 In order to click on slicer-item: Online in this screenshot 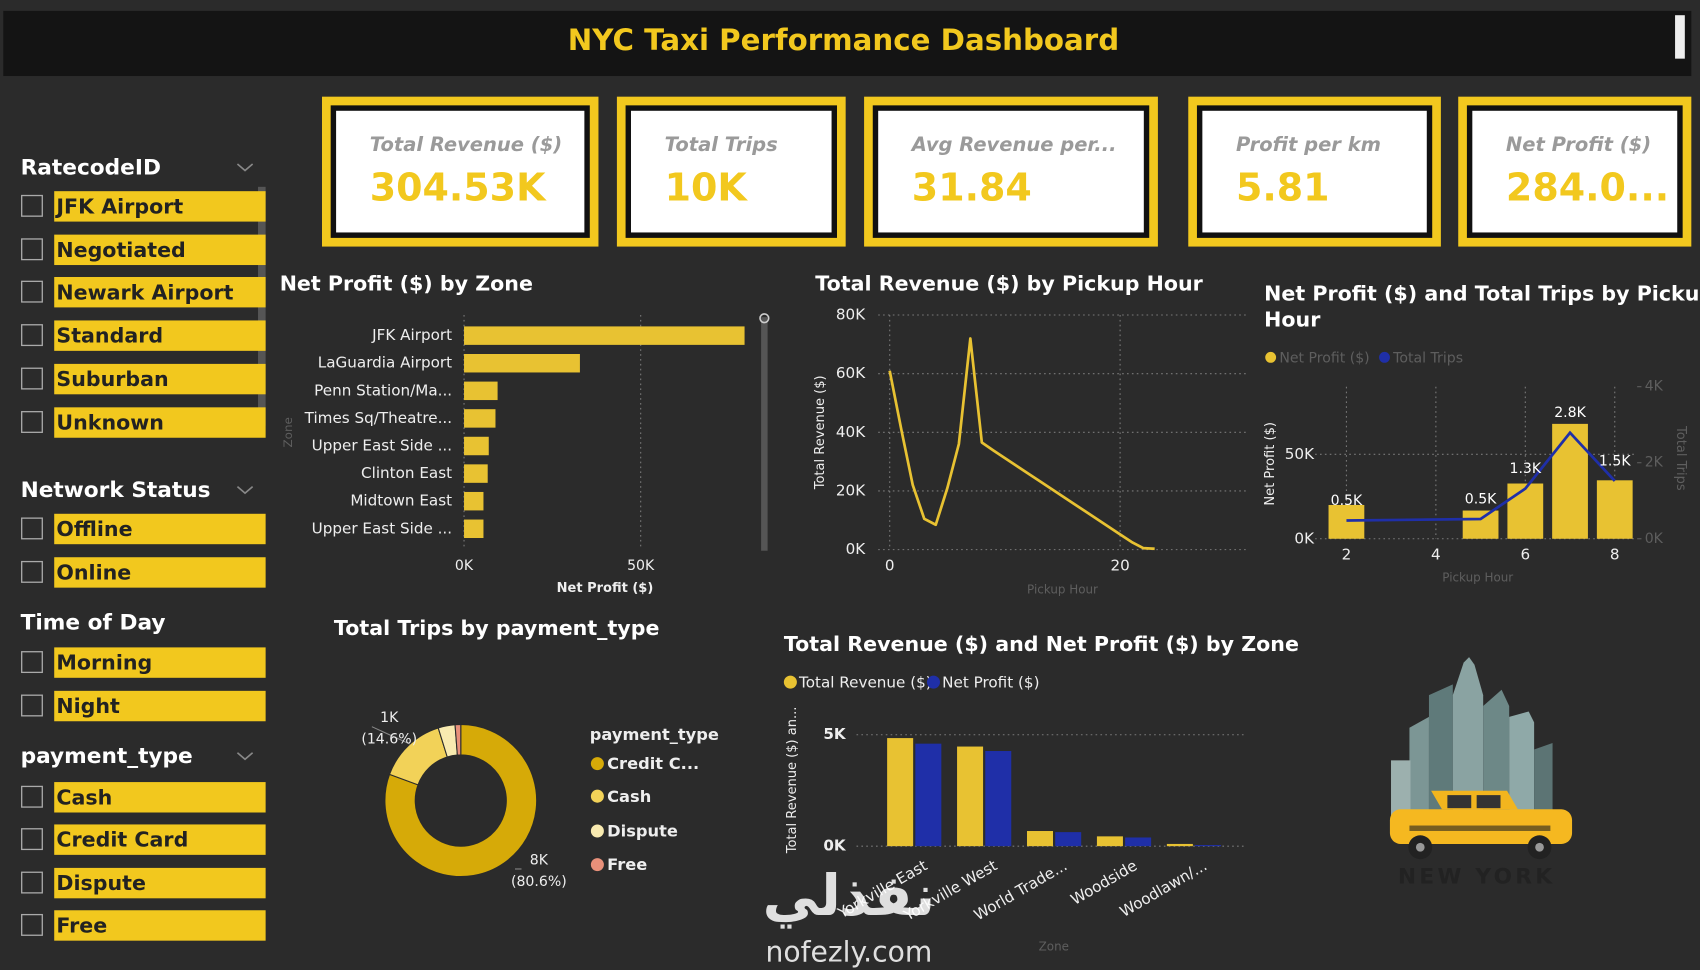, I will do `click(93, 573)`.